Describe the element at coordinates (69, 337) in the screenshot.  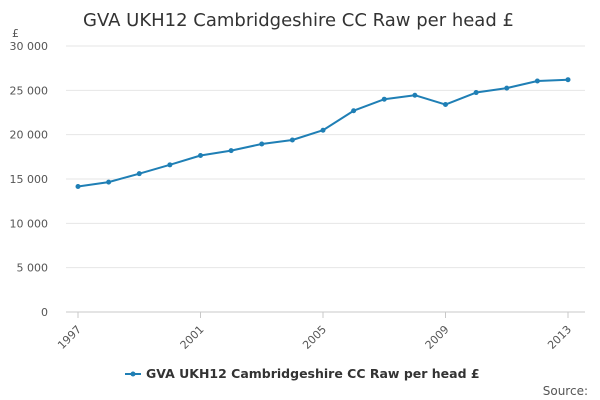
I see `x-tick-label: 1997` at that location.